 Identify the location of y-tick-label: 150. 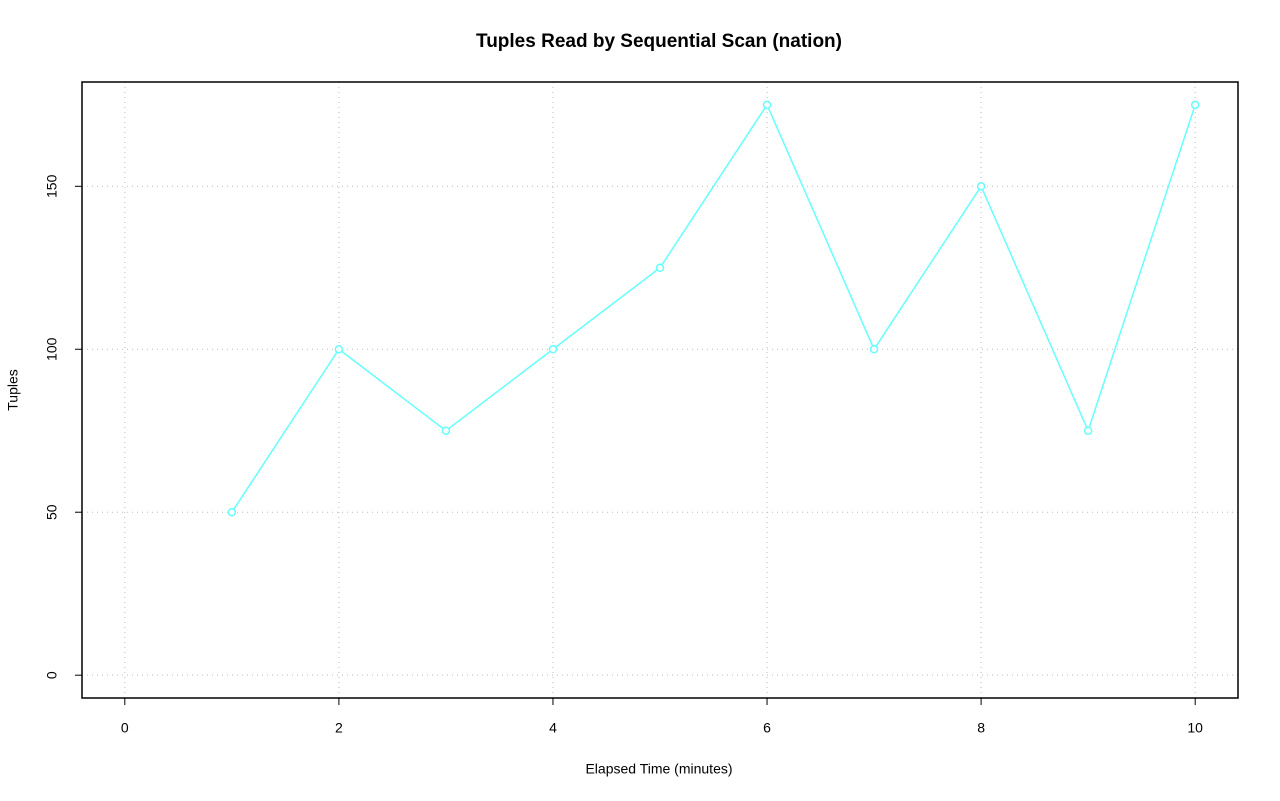
(52, 186).